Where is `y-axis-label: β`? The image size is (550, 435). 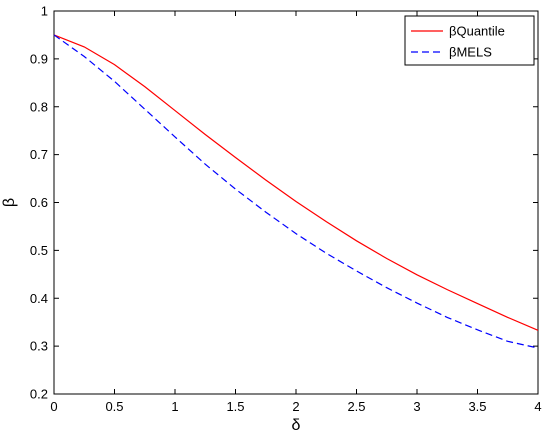 y-axis-label: β is located at coordinates (9, 202).